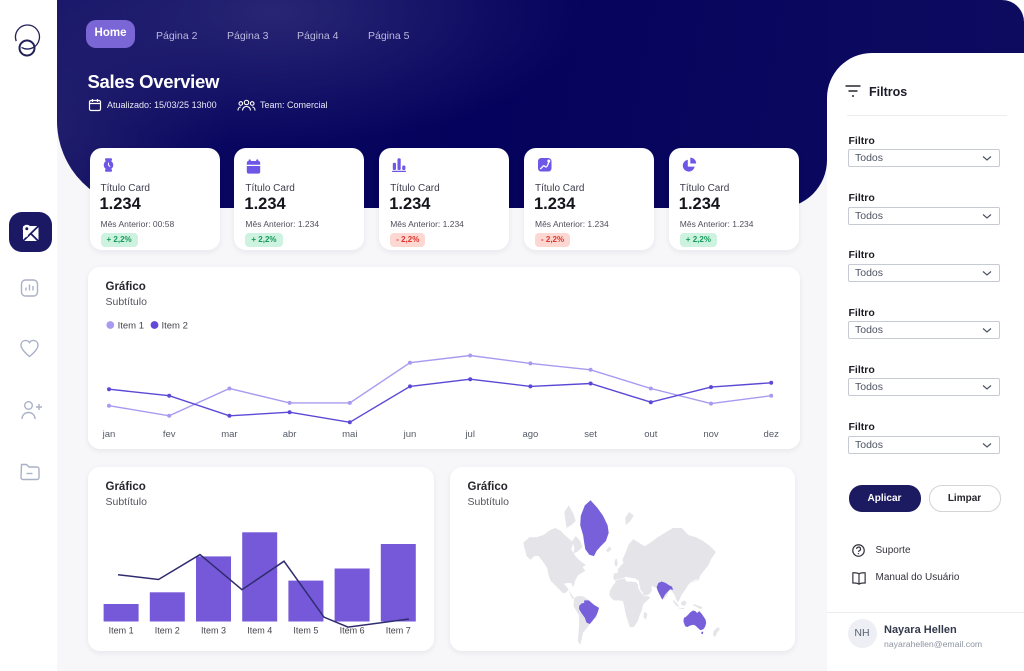  I want to click on svg-text: mai, so click(349, 434).